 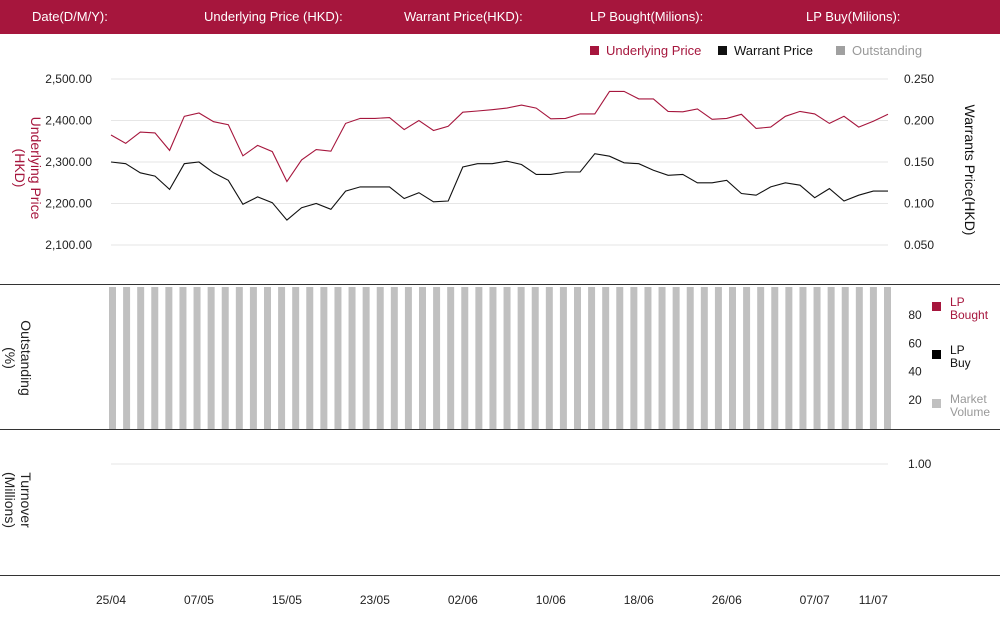 What do you see at coordinates (375, 600) in the screenshot?
I see `x-tick-label: 23/05` at bounding box center [375, 600].